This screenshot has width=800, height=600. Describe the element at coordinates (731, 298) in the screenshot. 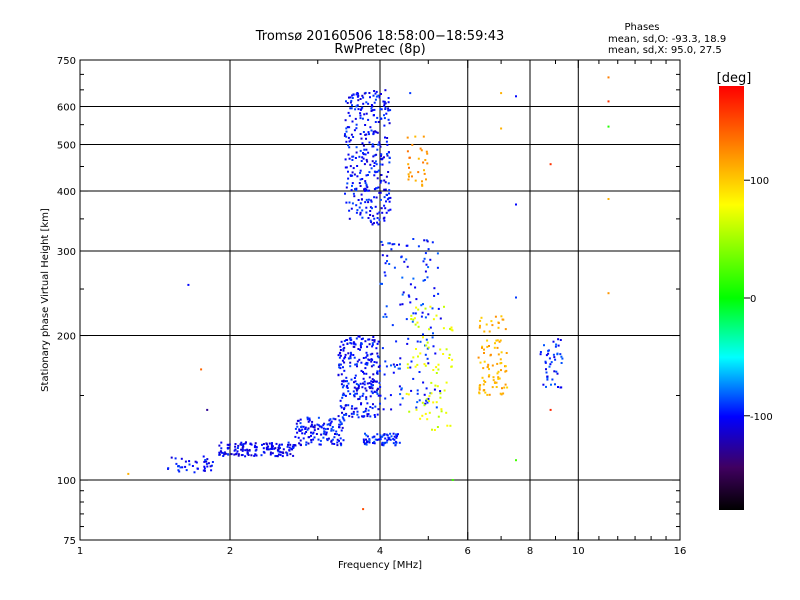

I see `colorbar` at that location.